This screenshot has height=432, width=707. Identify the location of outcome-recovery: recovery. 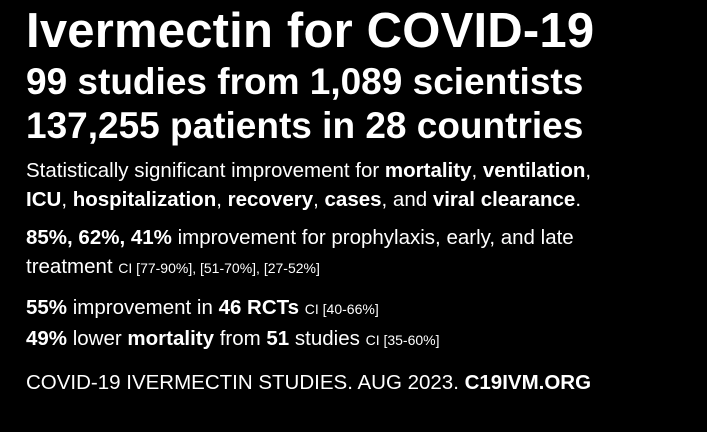
(270, 199).